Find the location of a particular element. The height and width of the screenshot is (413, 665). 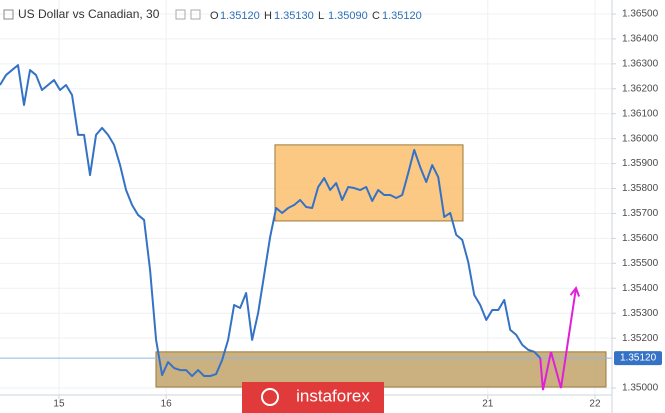

x-tick-label: 22 is located at coordinates (595, 404).